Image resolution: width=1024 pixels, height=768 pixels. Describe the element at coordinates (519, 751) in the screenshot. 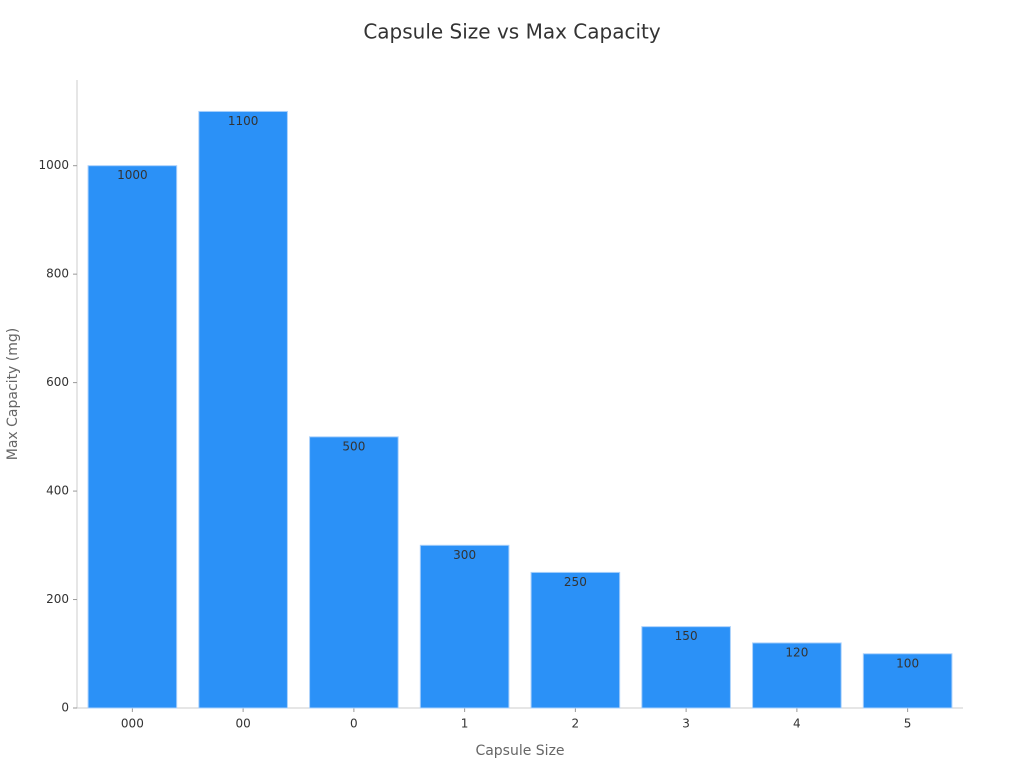

I see `x-axis-label: Capsule Size` at that location.